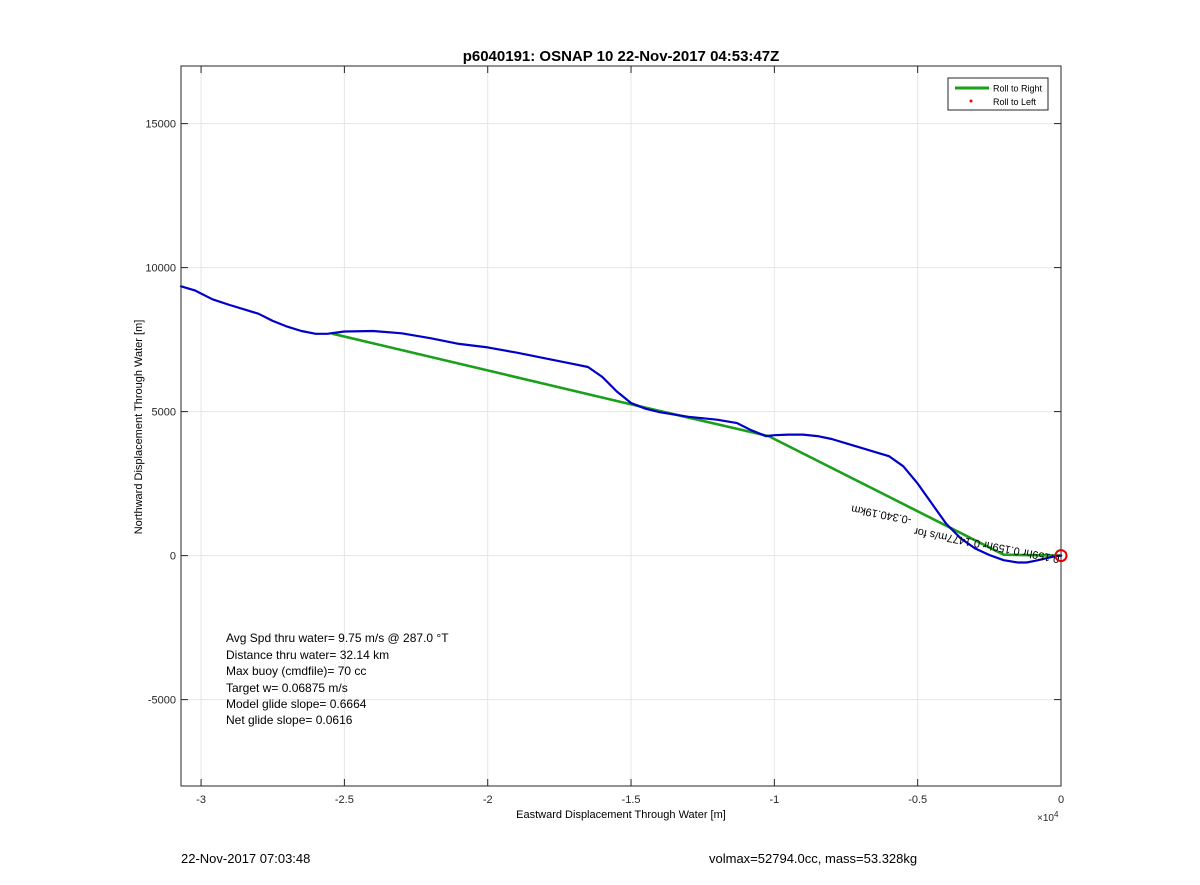 Image resolution: width=1200 pixels, height=885 pixels. Describe the element at coordinates (621, 56) in the screenshot. I see `chart-title: p6040191: OSNAP 10 22-Nov-2017 04:53:47Z` at that location.